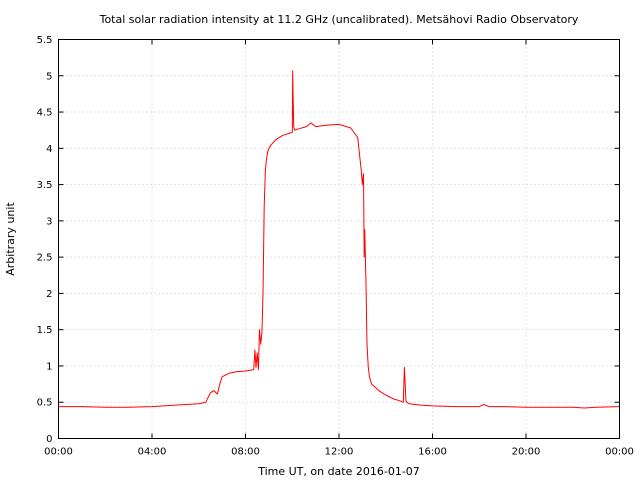 This screenshot has height=480, width=640. Describe the element at coordinates (49, 76) in the screenshot. I see `y-tick-label: 5` at that location.